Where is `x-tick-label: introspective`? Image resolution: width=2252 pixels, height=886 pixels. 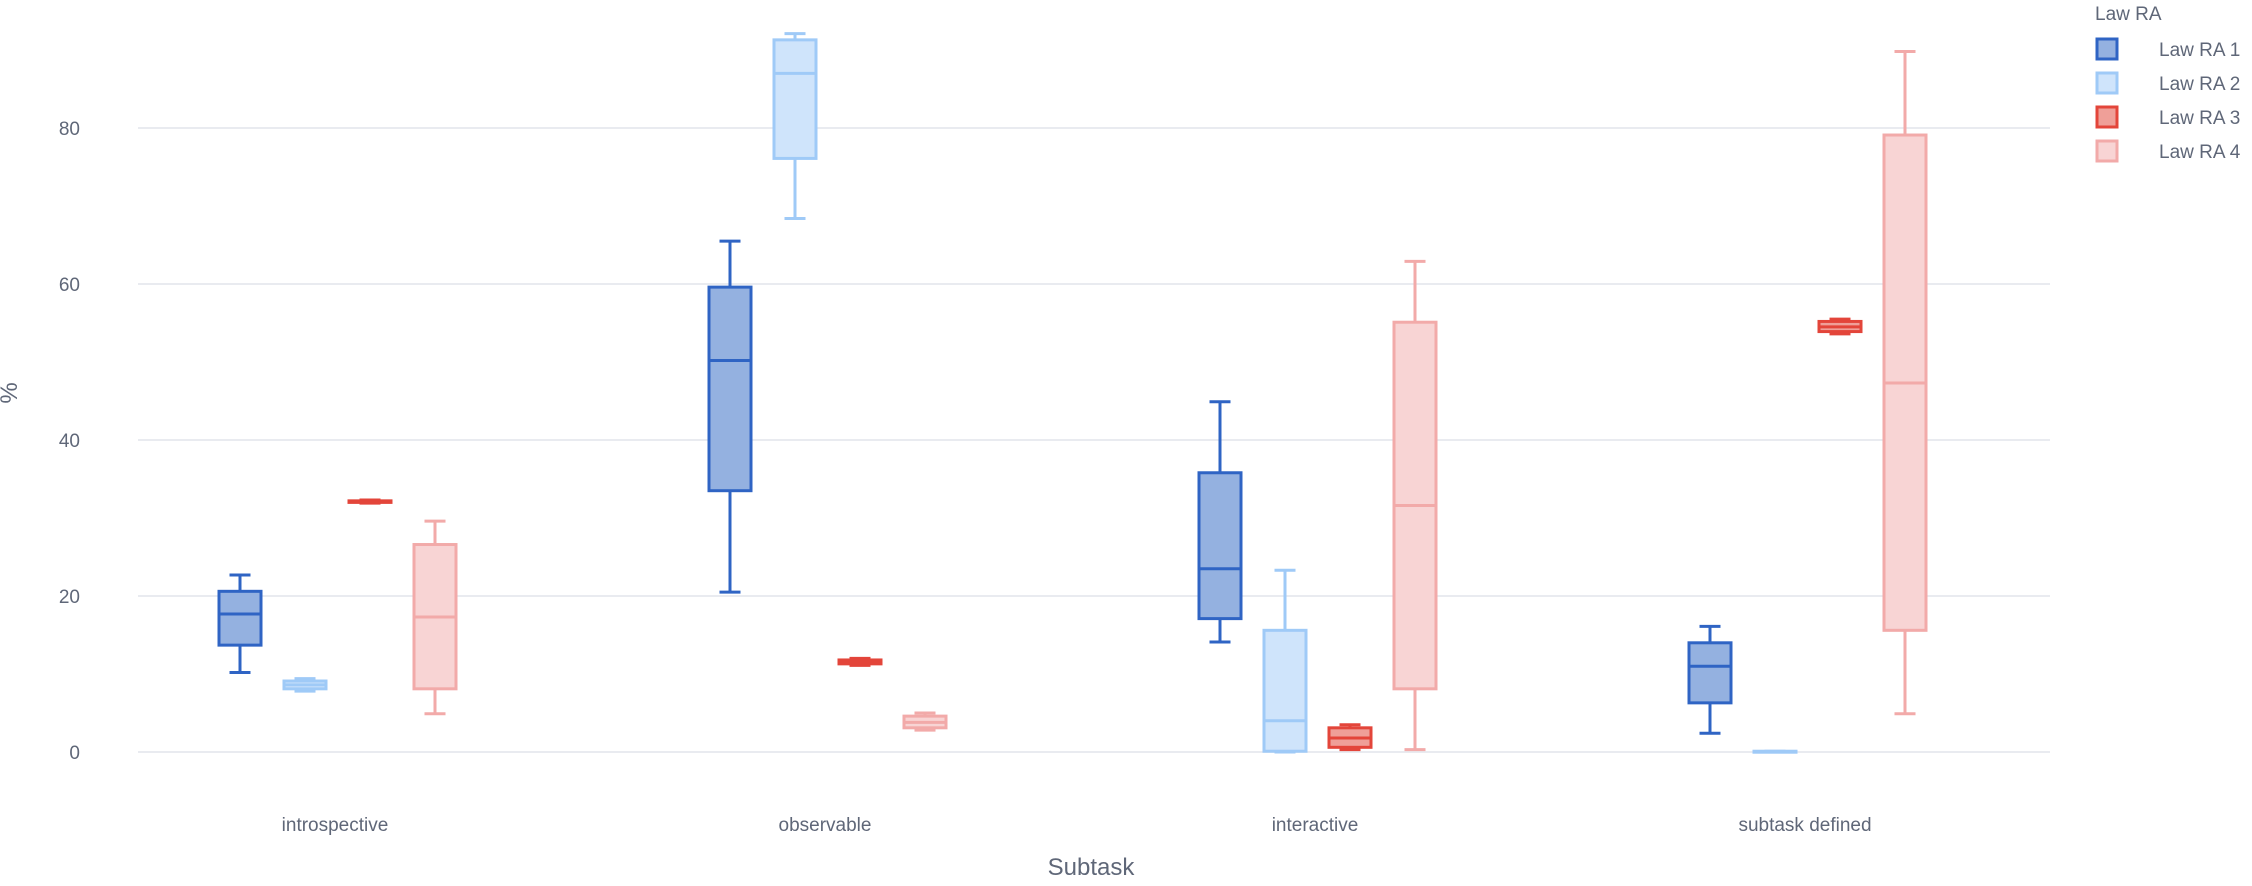 x-tick-label: introspective is located at coordinates (335, 825).